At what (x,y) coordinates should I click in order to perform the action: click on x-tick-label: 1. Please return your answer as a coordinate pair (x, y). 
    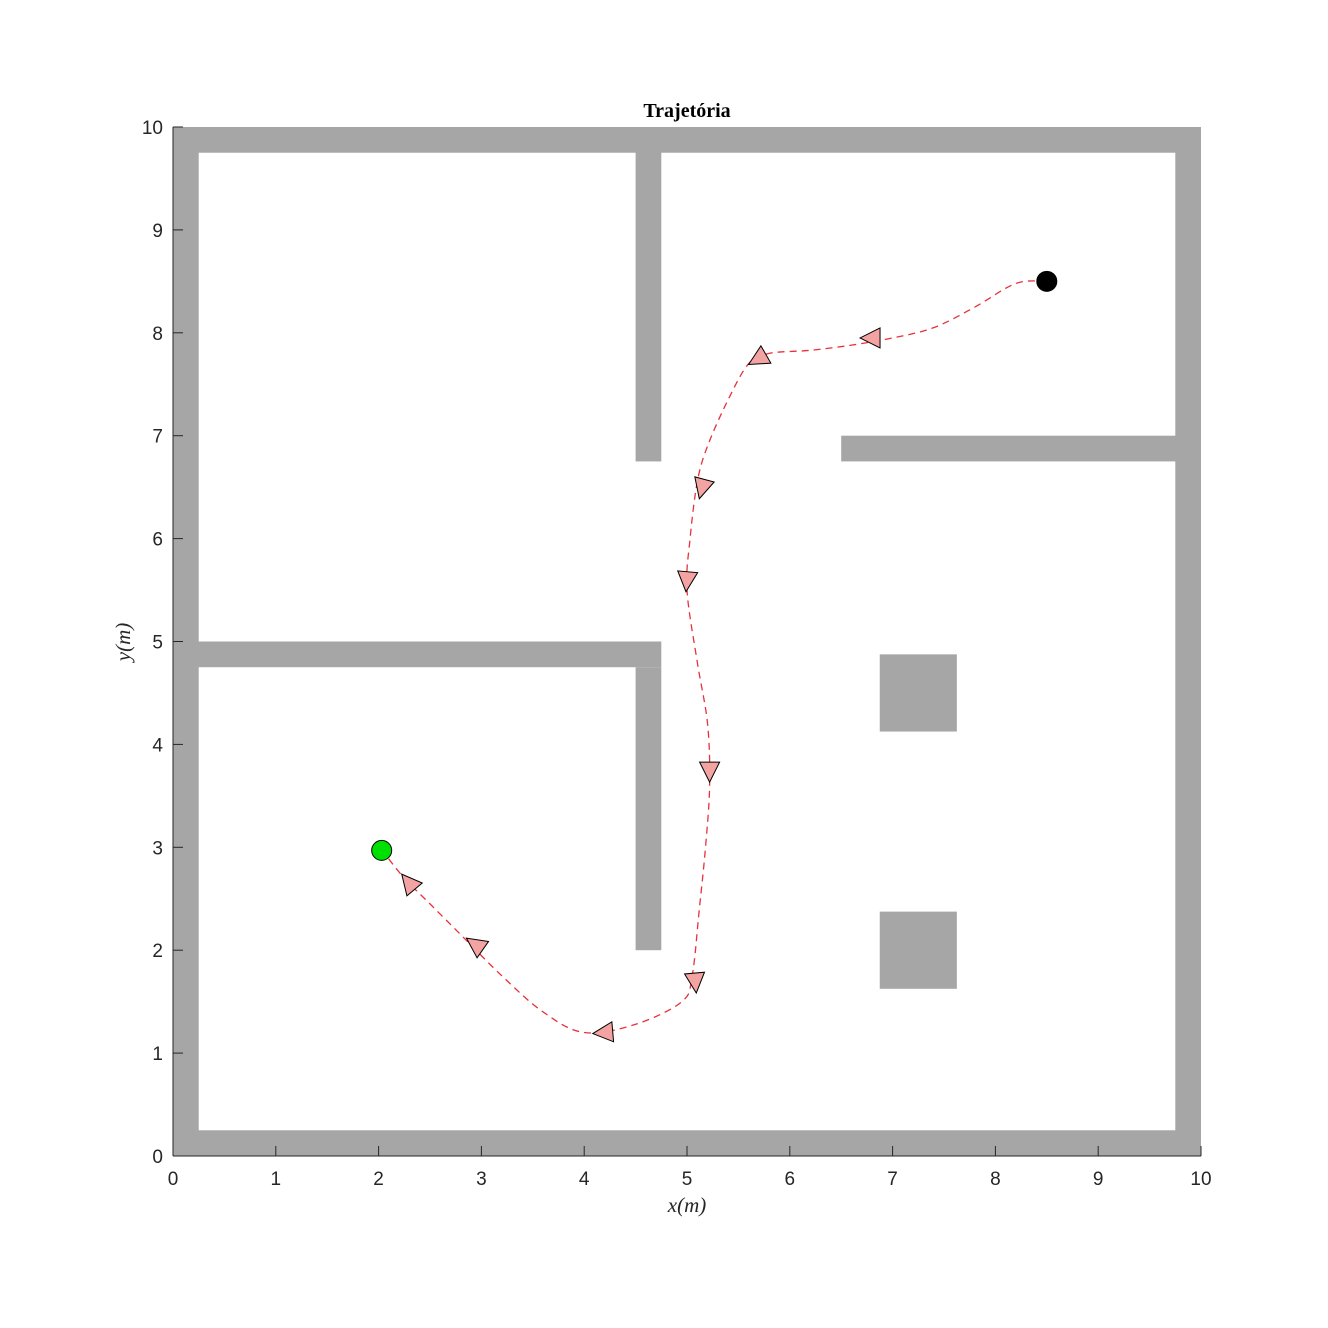
    Looking at the image, I should click on (276, 1179).